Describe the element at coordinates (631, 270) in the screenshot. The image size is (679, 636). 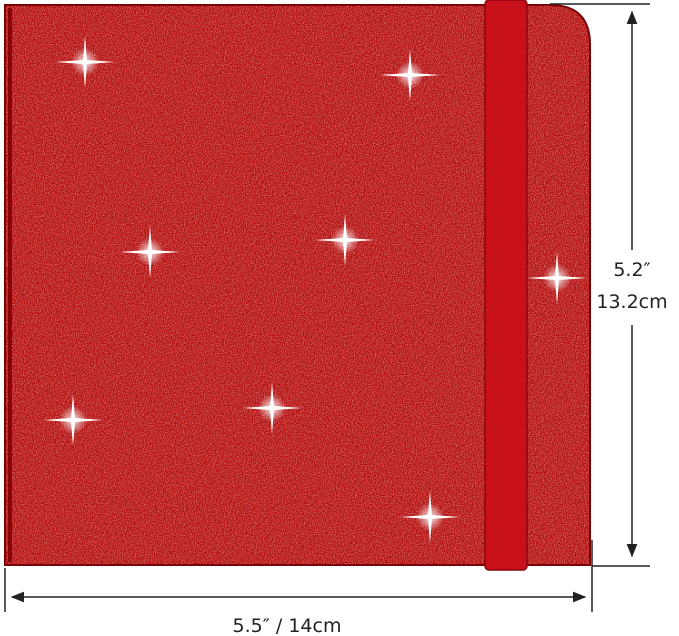
I see `height-inches: 5.2″` at that location.